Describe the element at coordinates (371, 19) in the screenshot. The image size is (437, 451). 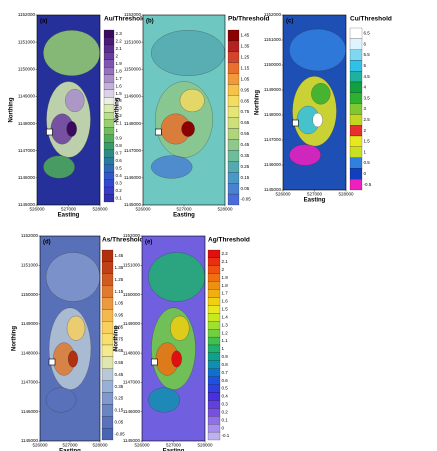
I see `colorbar-title: Cu/Threshold` at that location.